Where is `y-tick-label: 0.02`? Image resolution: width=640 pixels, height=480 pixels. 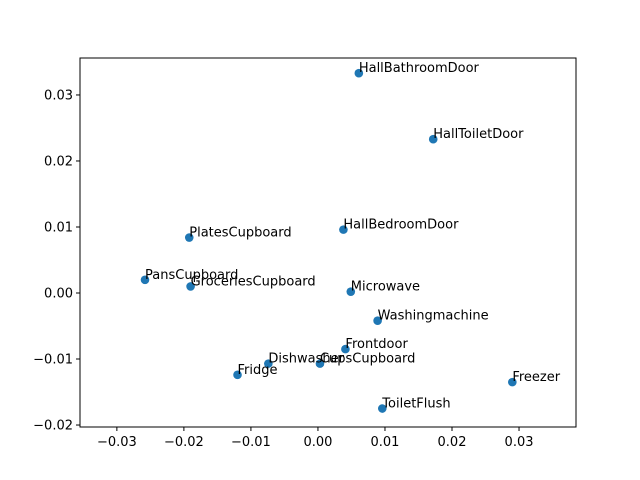
y-tick-label: 0.02 is located at coordinates (58, 161).